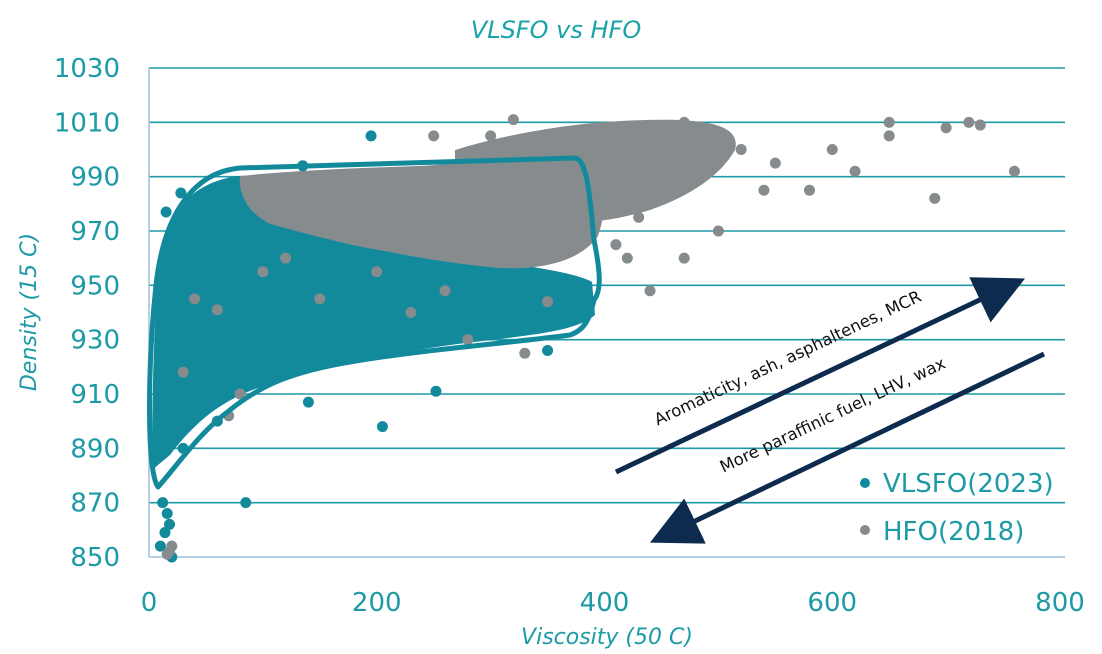  Describe the element at coordinates (607, 637) in the screenshot. I see `x-axis-label: Viscosity (50 C)` at that location.